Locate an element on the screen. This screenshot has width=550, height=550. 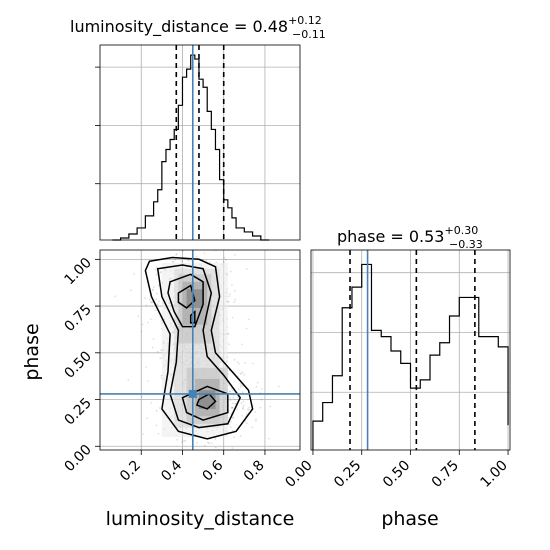
joint-ytick-label-1: 0.25 is located at coordinates (77, 411).